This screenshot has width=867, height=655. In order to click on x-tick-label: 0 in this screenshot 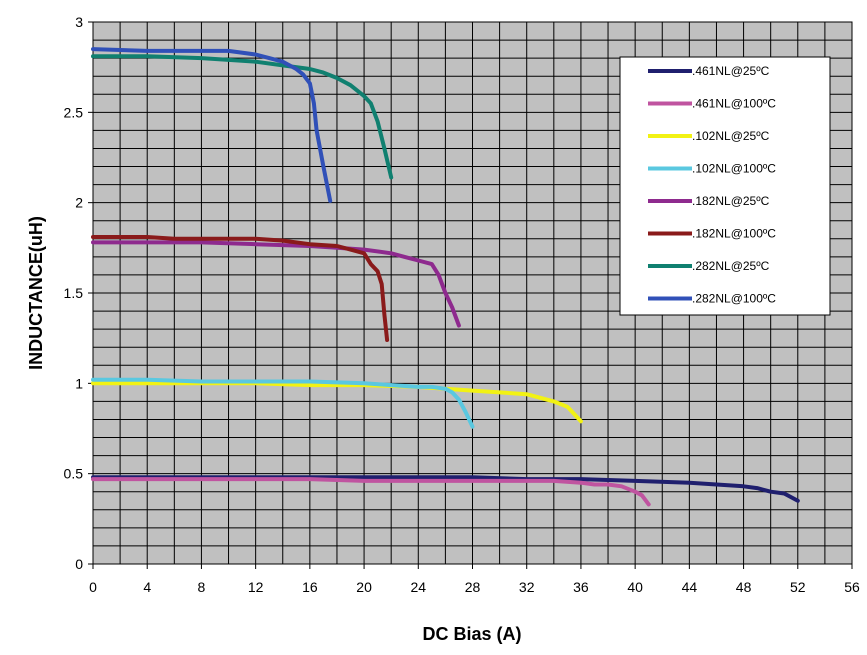, I will do `click(93, 587)`.